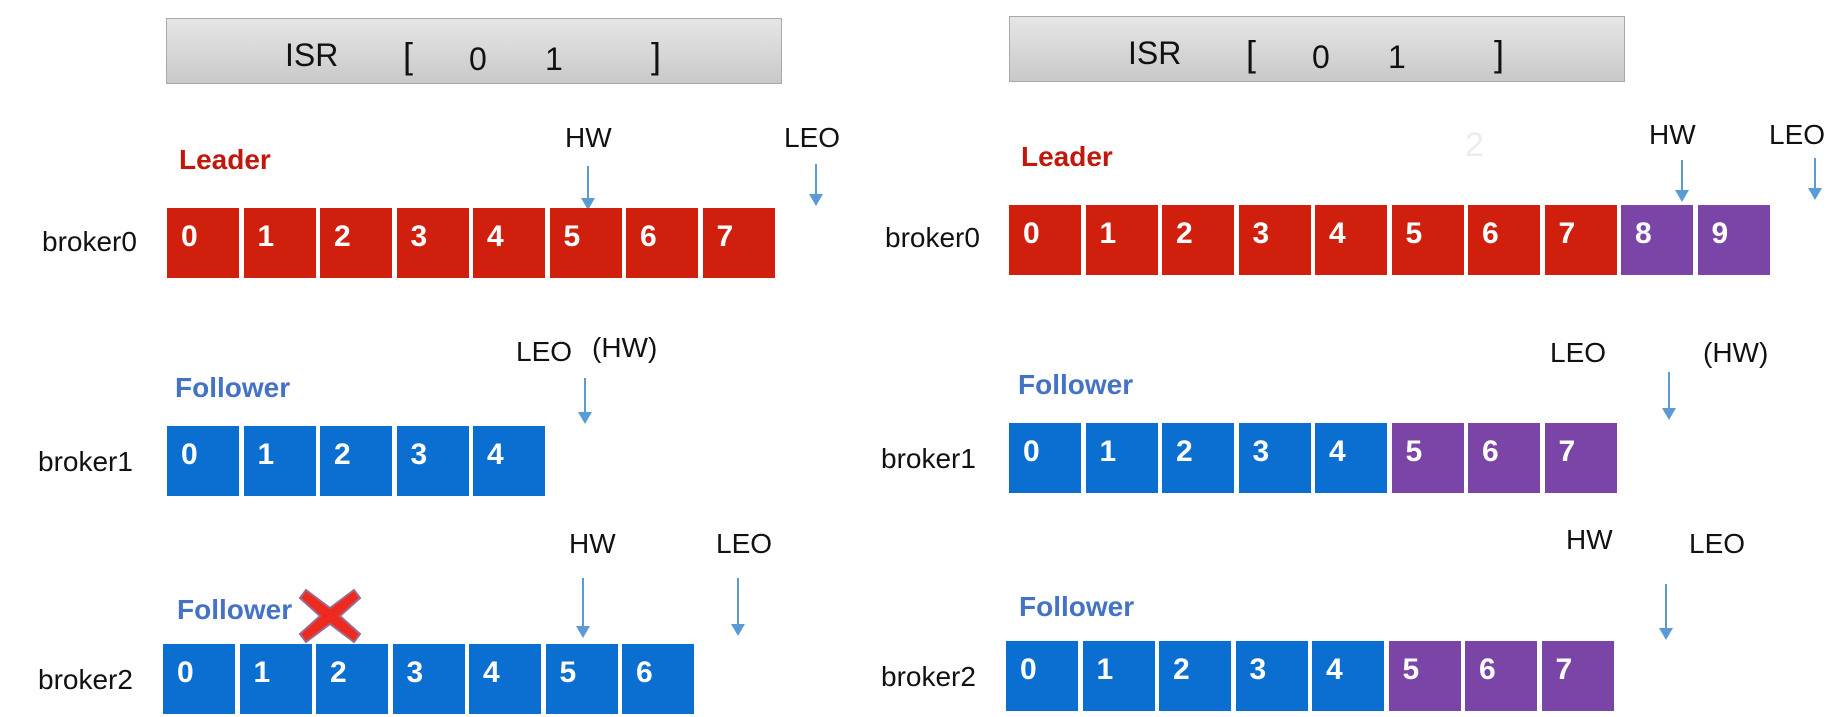  What do you see at coordinates (330, 618) in the screenshot?
I see `cross-icon` at bounding box center [330, 618].